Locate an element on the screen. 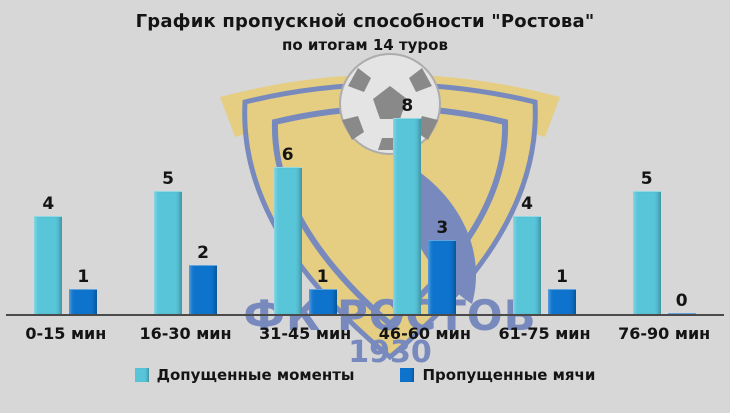 The image size is (730, 413). bar-group: 4 1 61-75 мин is located at coordinates (545, 214).